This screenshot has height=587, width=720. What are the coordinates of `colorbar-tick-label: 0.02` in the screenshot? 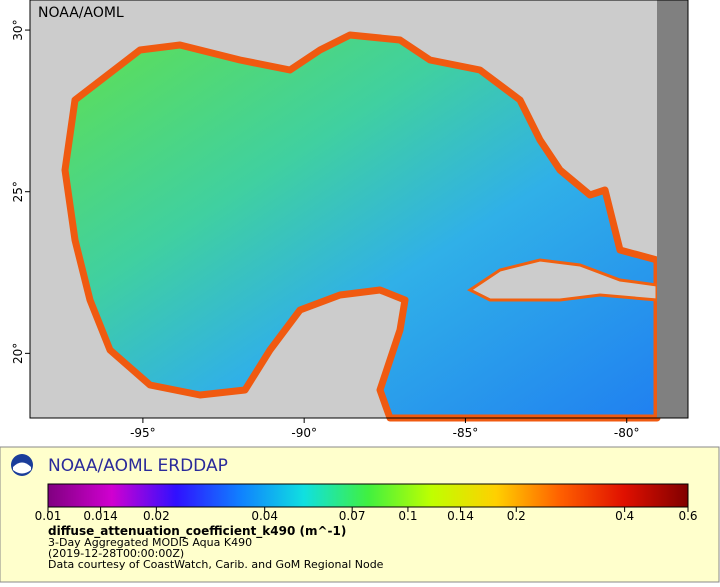 It's located at (156, 516).